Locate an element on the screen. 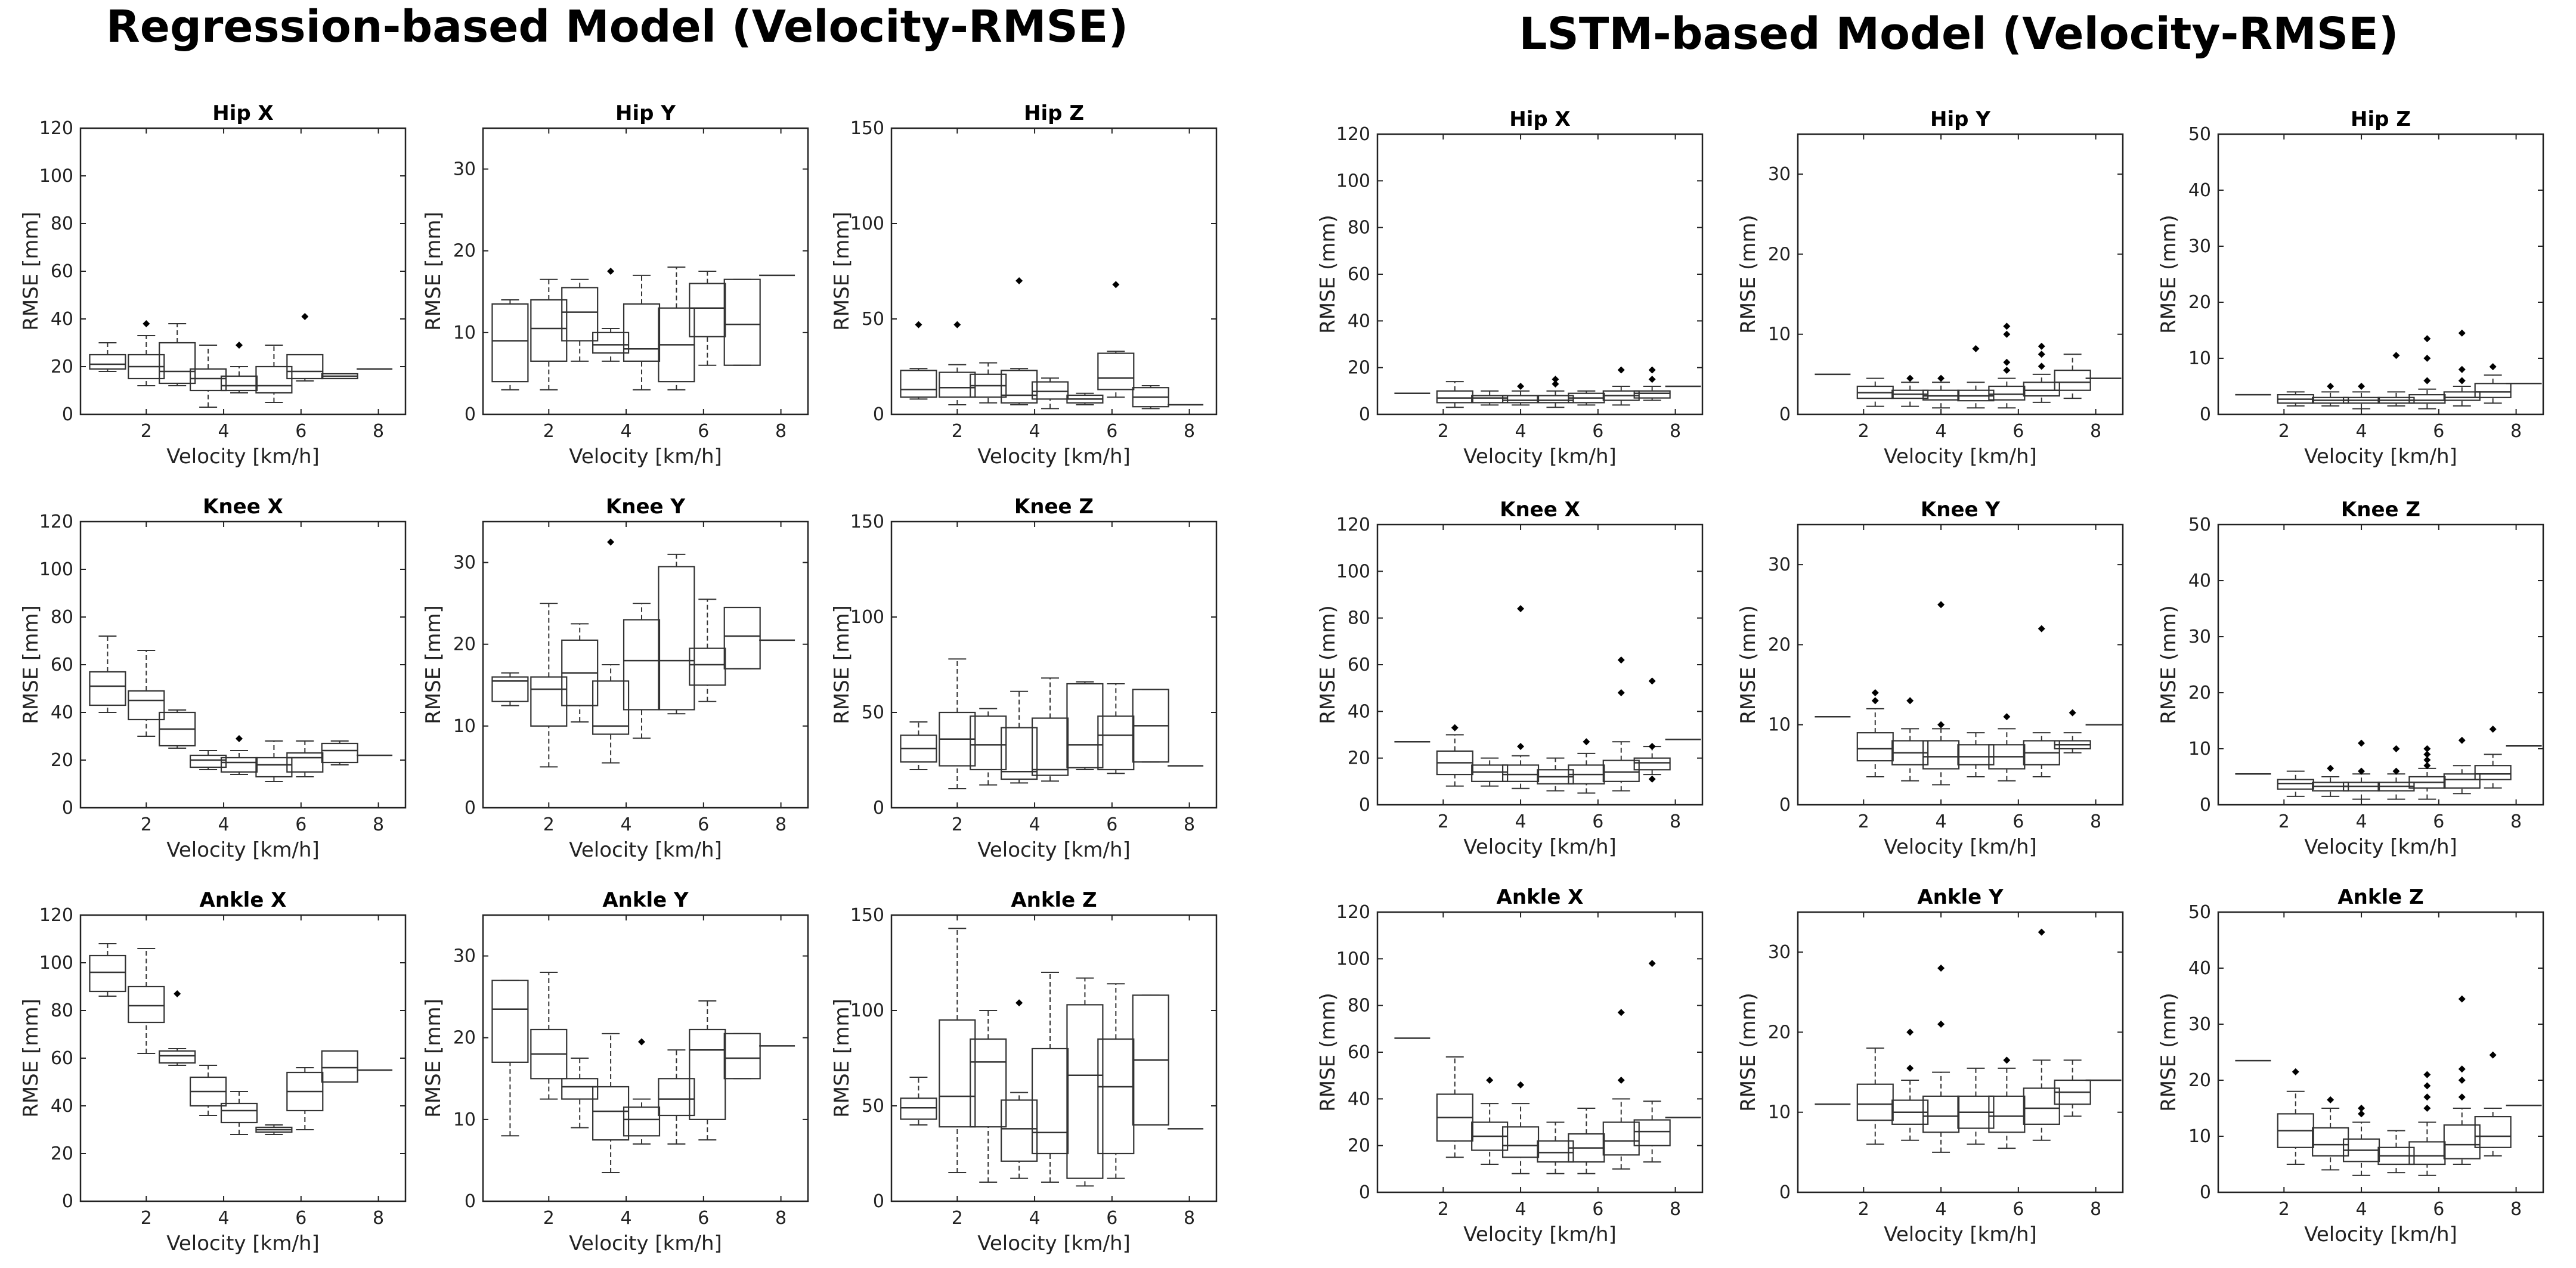  regression-hip-x-xtick-label: 8 is located at coordinates (379, 431).